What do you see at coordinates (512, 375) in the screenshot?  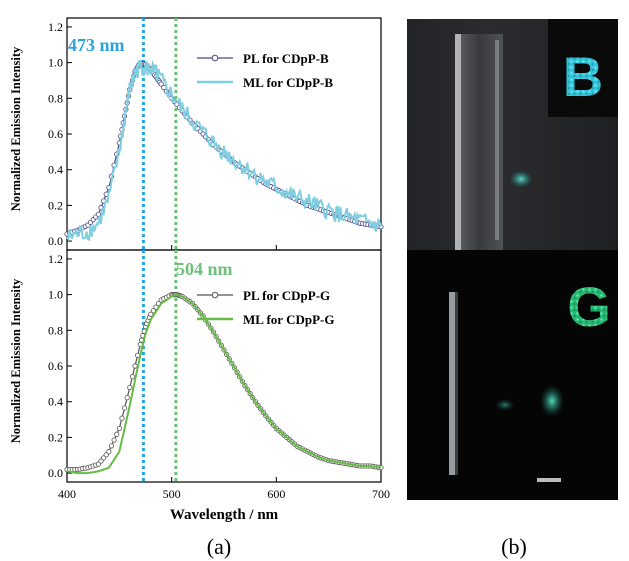 I see `photo-bottom-background` at bounding box center [512, 375].